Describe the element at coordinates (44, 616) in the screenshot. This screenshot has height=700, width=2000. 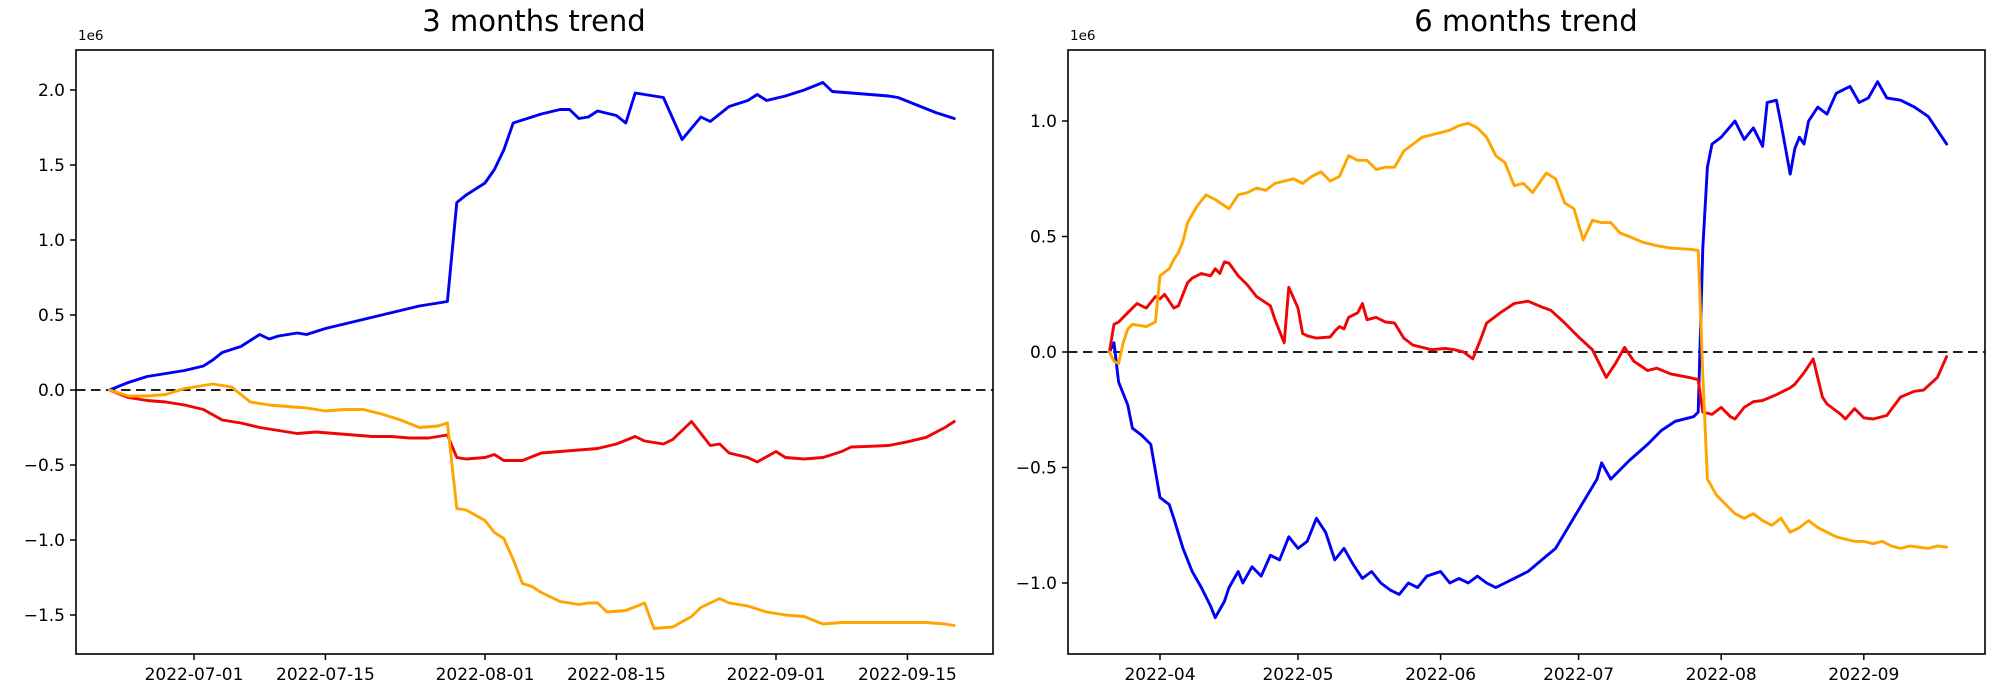
I see `y-tick-label-0: −1.5` at that location.